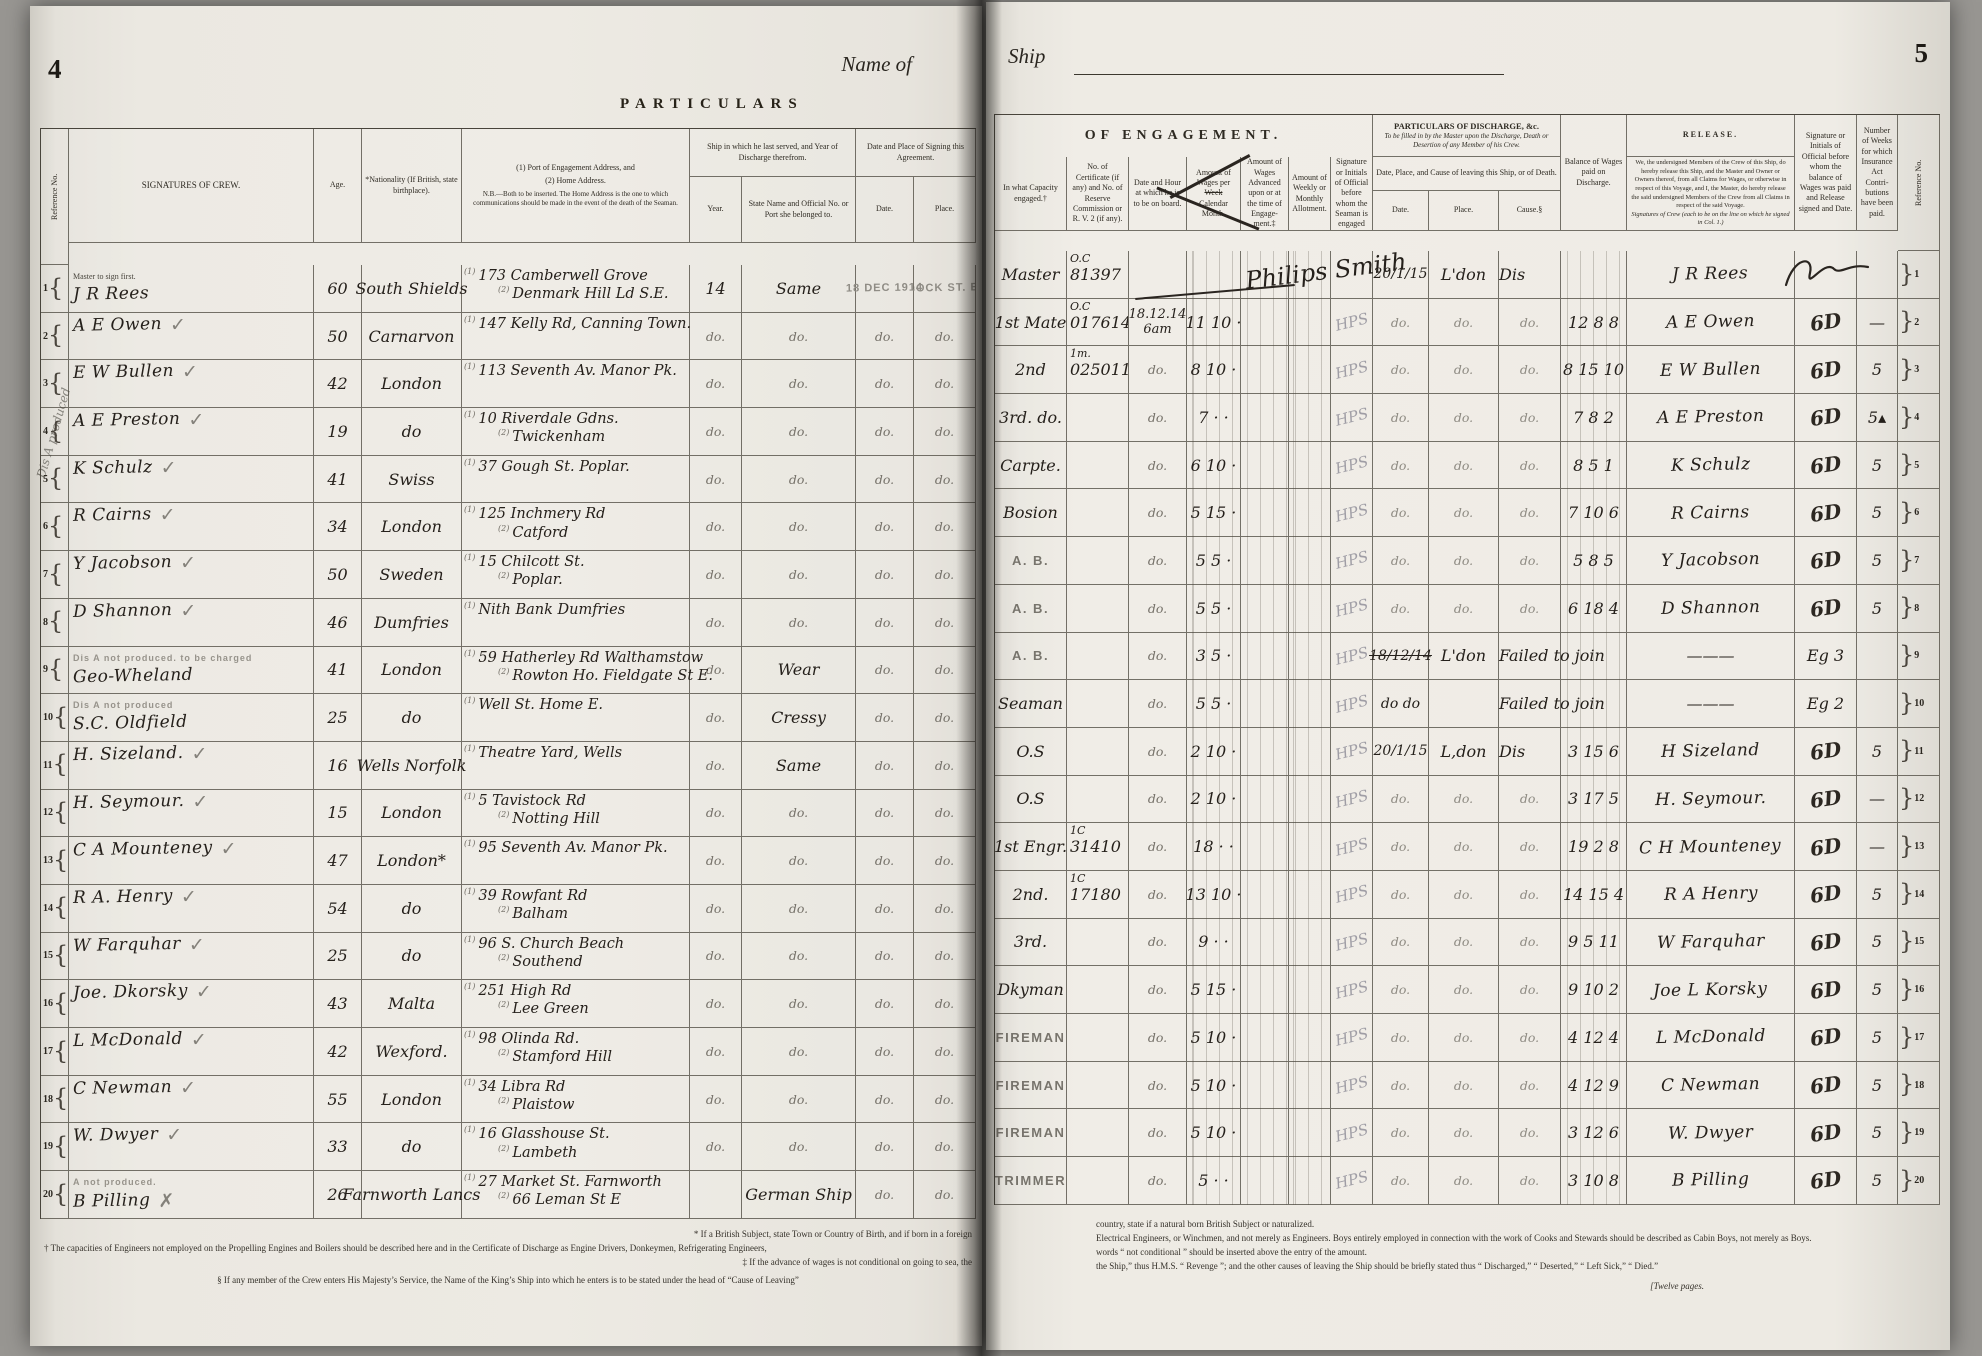  I want to click on capacity-cell: Dkyman, so click(1031, 990).